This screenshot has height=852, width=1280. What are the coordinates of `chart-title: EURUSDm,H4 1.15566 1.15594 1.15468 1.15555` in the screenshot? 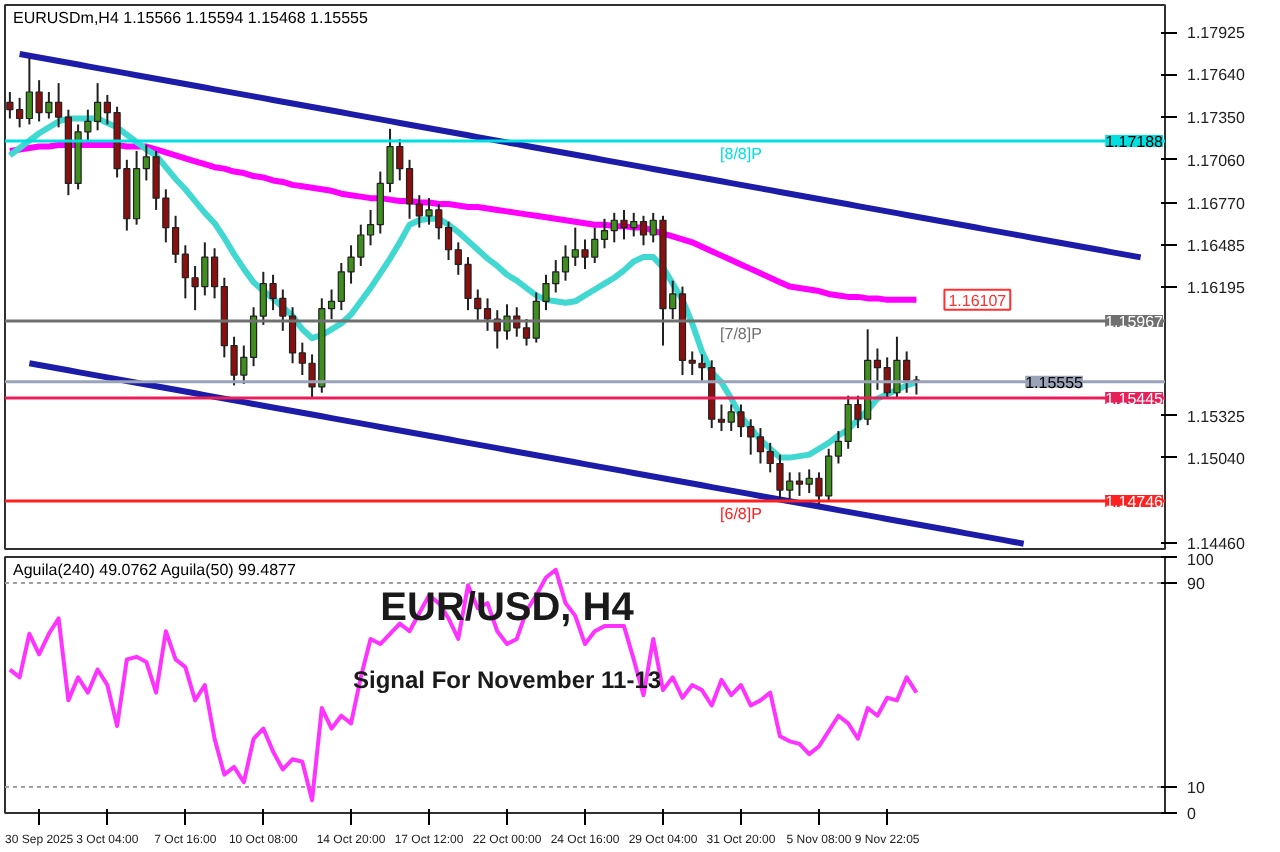 It's located at (191, 18).